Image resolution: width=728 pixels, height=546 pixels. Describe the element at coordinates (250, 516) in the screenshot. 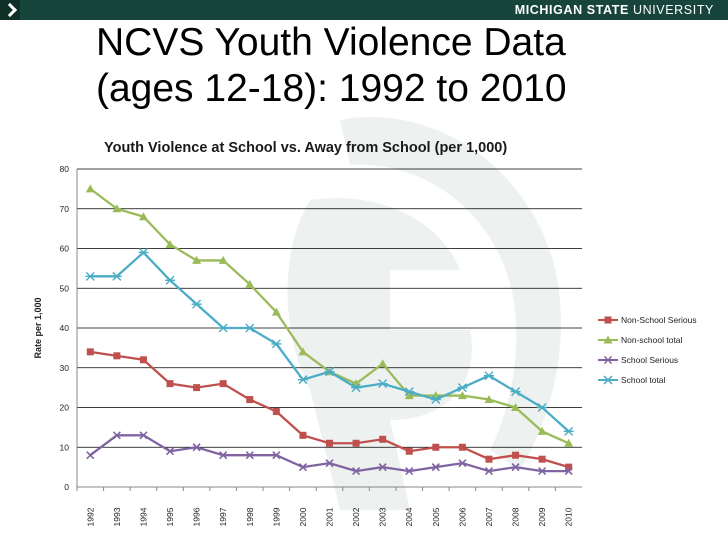

I see `x-tick-label: 1998` at that location.